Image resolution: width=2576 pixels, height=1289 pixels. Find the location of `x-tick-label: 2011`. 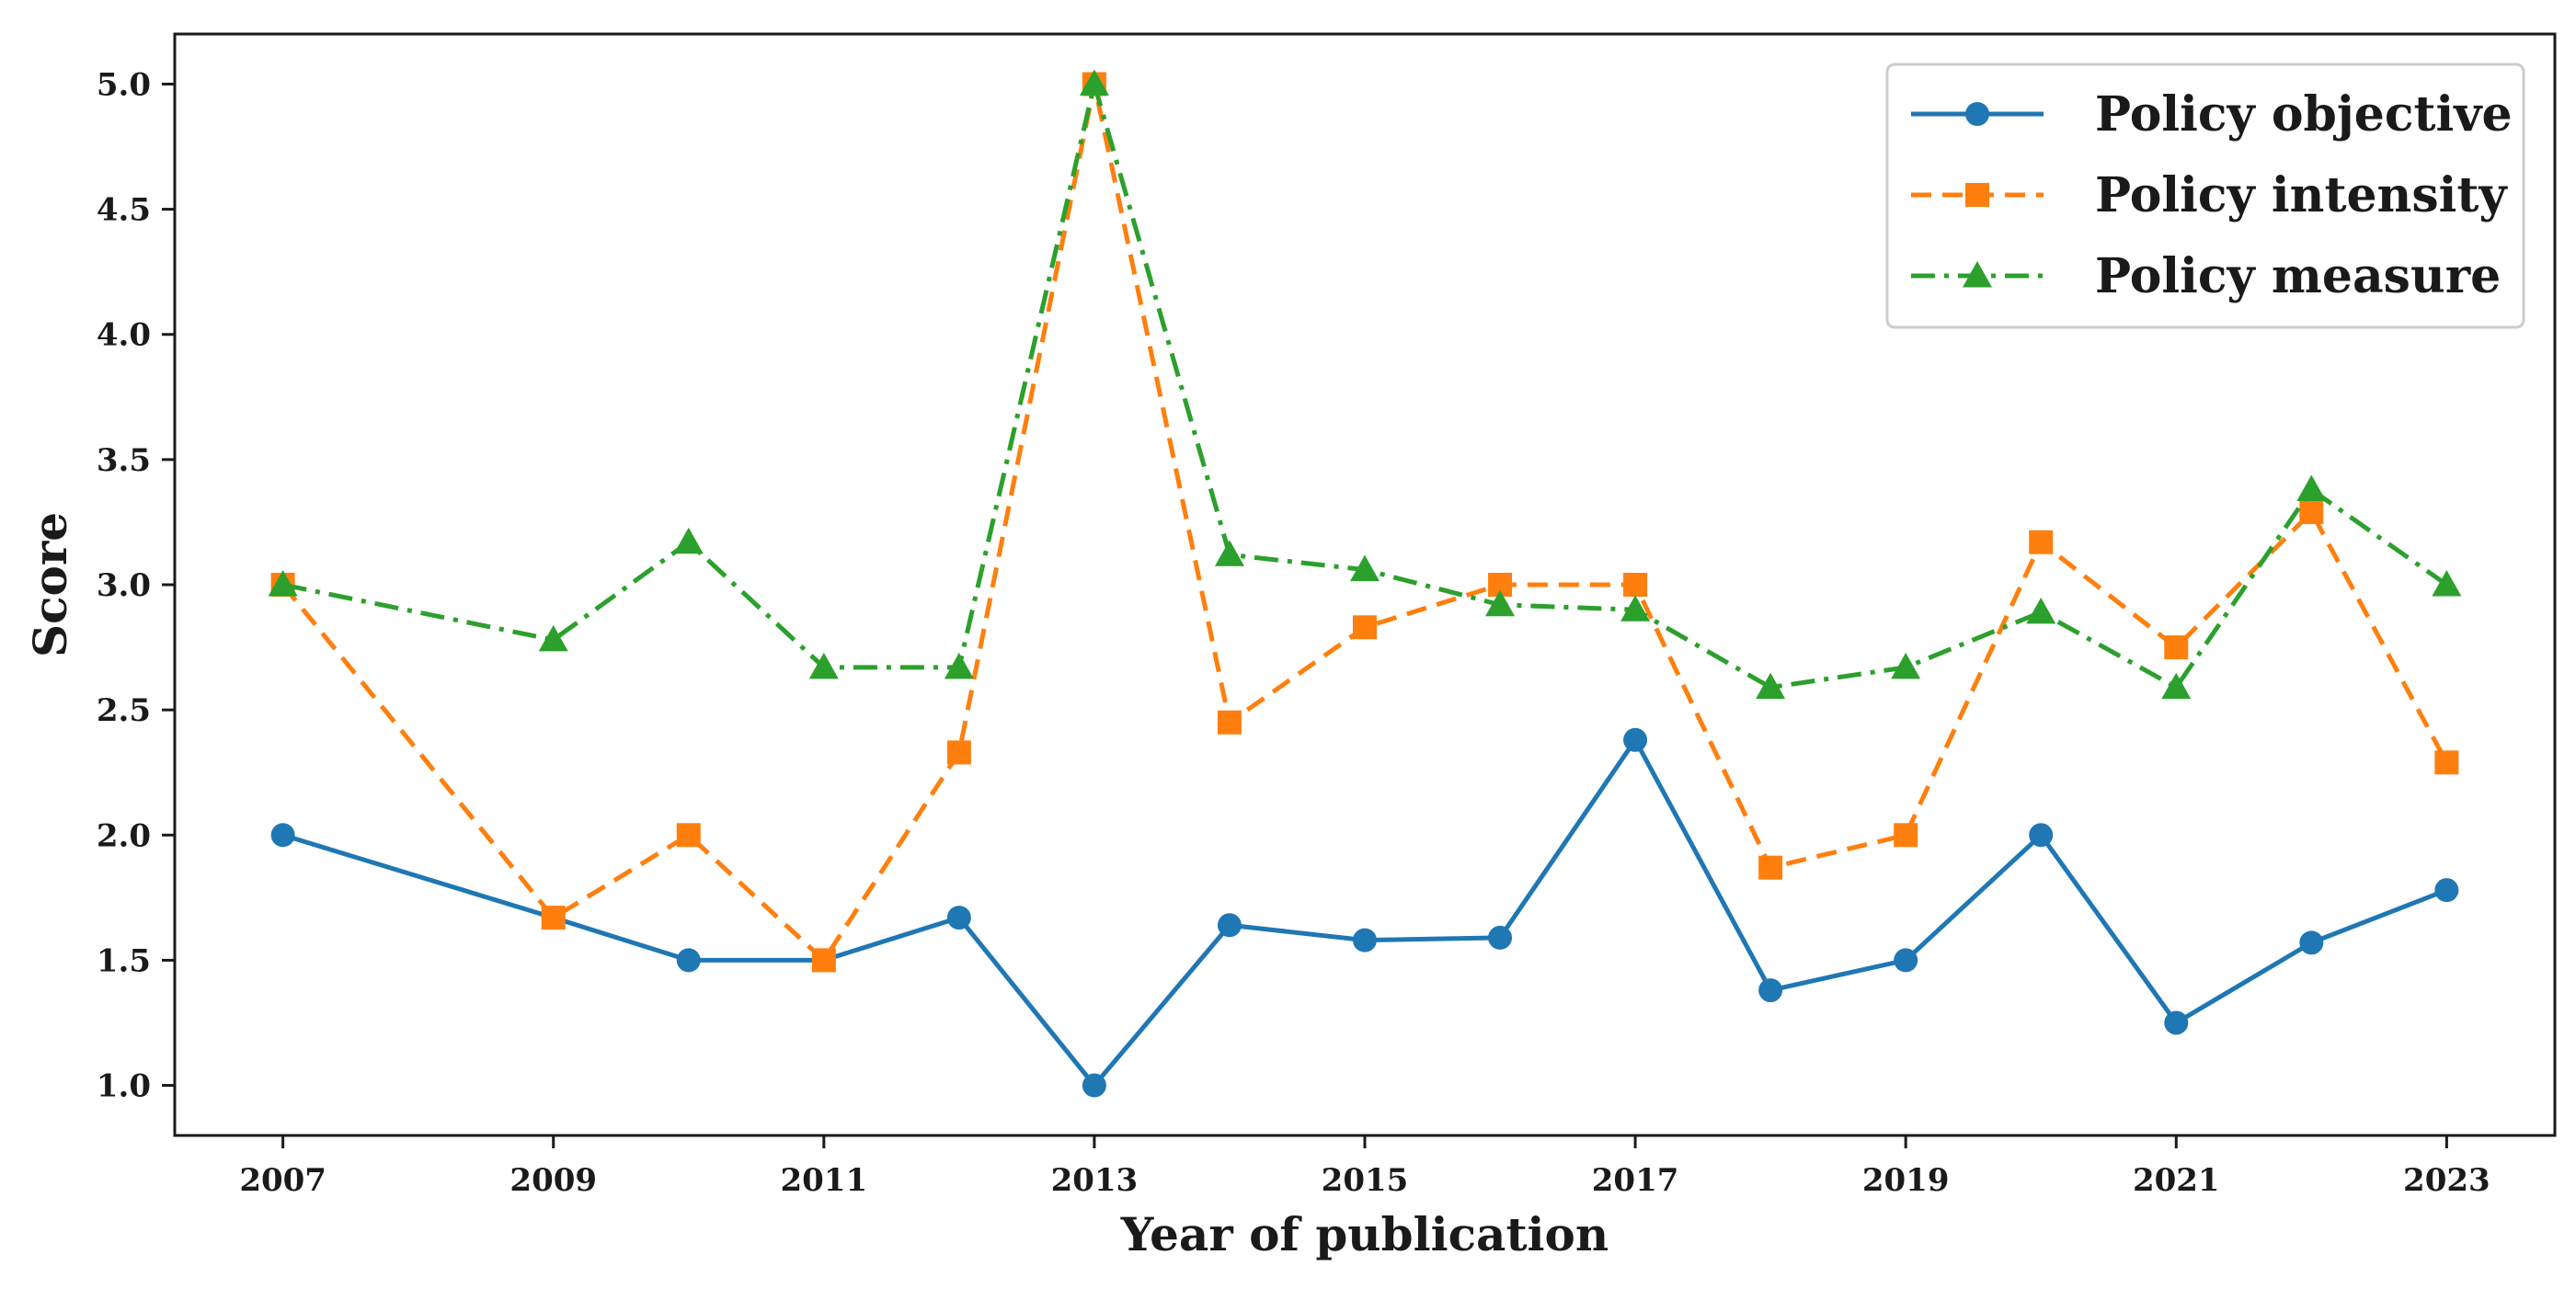

x-tick-label: 2011 is located at coordinates (823, 1180).